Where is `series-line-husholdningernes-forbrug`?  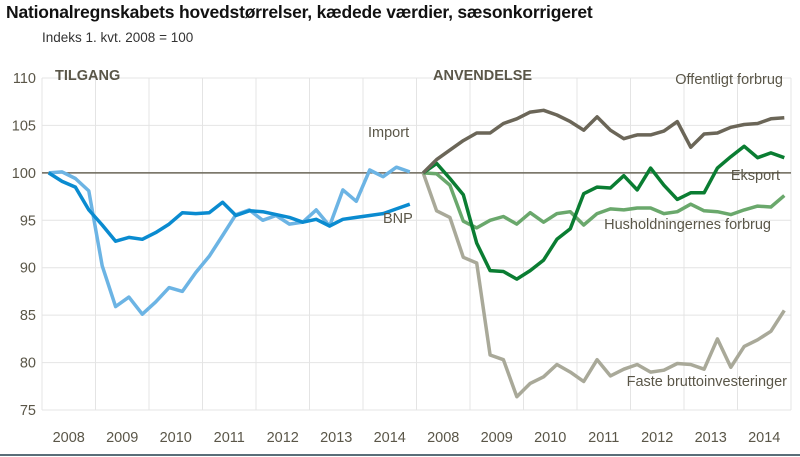 series-line-husholdningernes-forbrug is located at coordinates (604, 200).